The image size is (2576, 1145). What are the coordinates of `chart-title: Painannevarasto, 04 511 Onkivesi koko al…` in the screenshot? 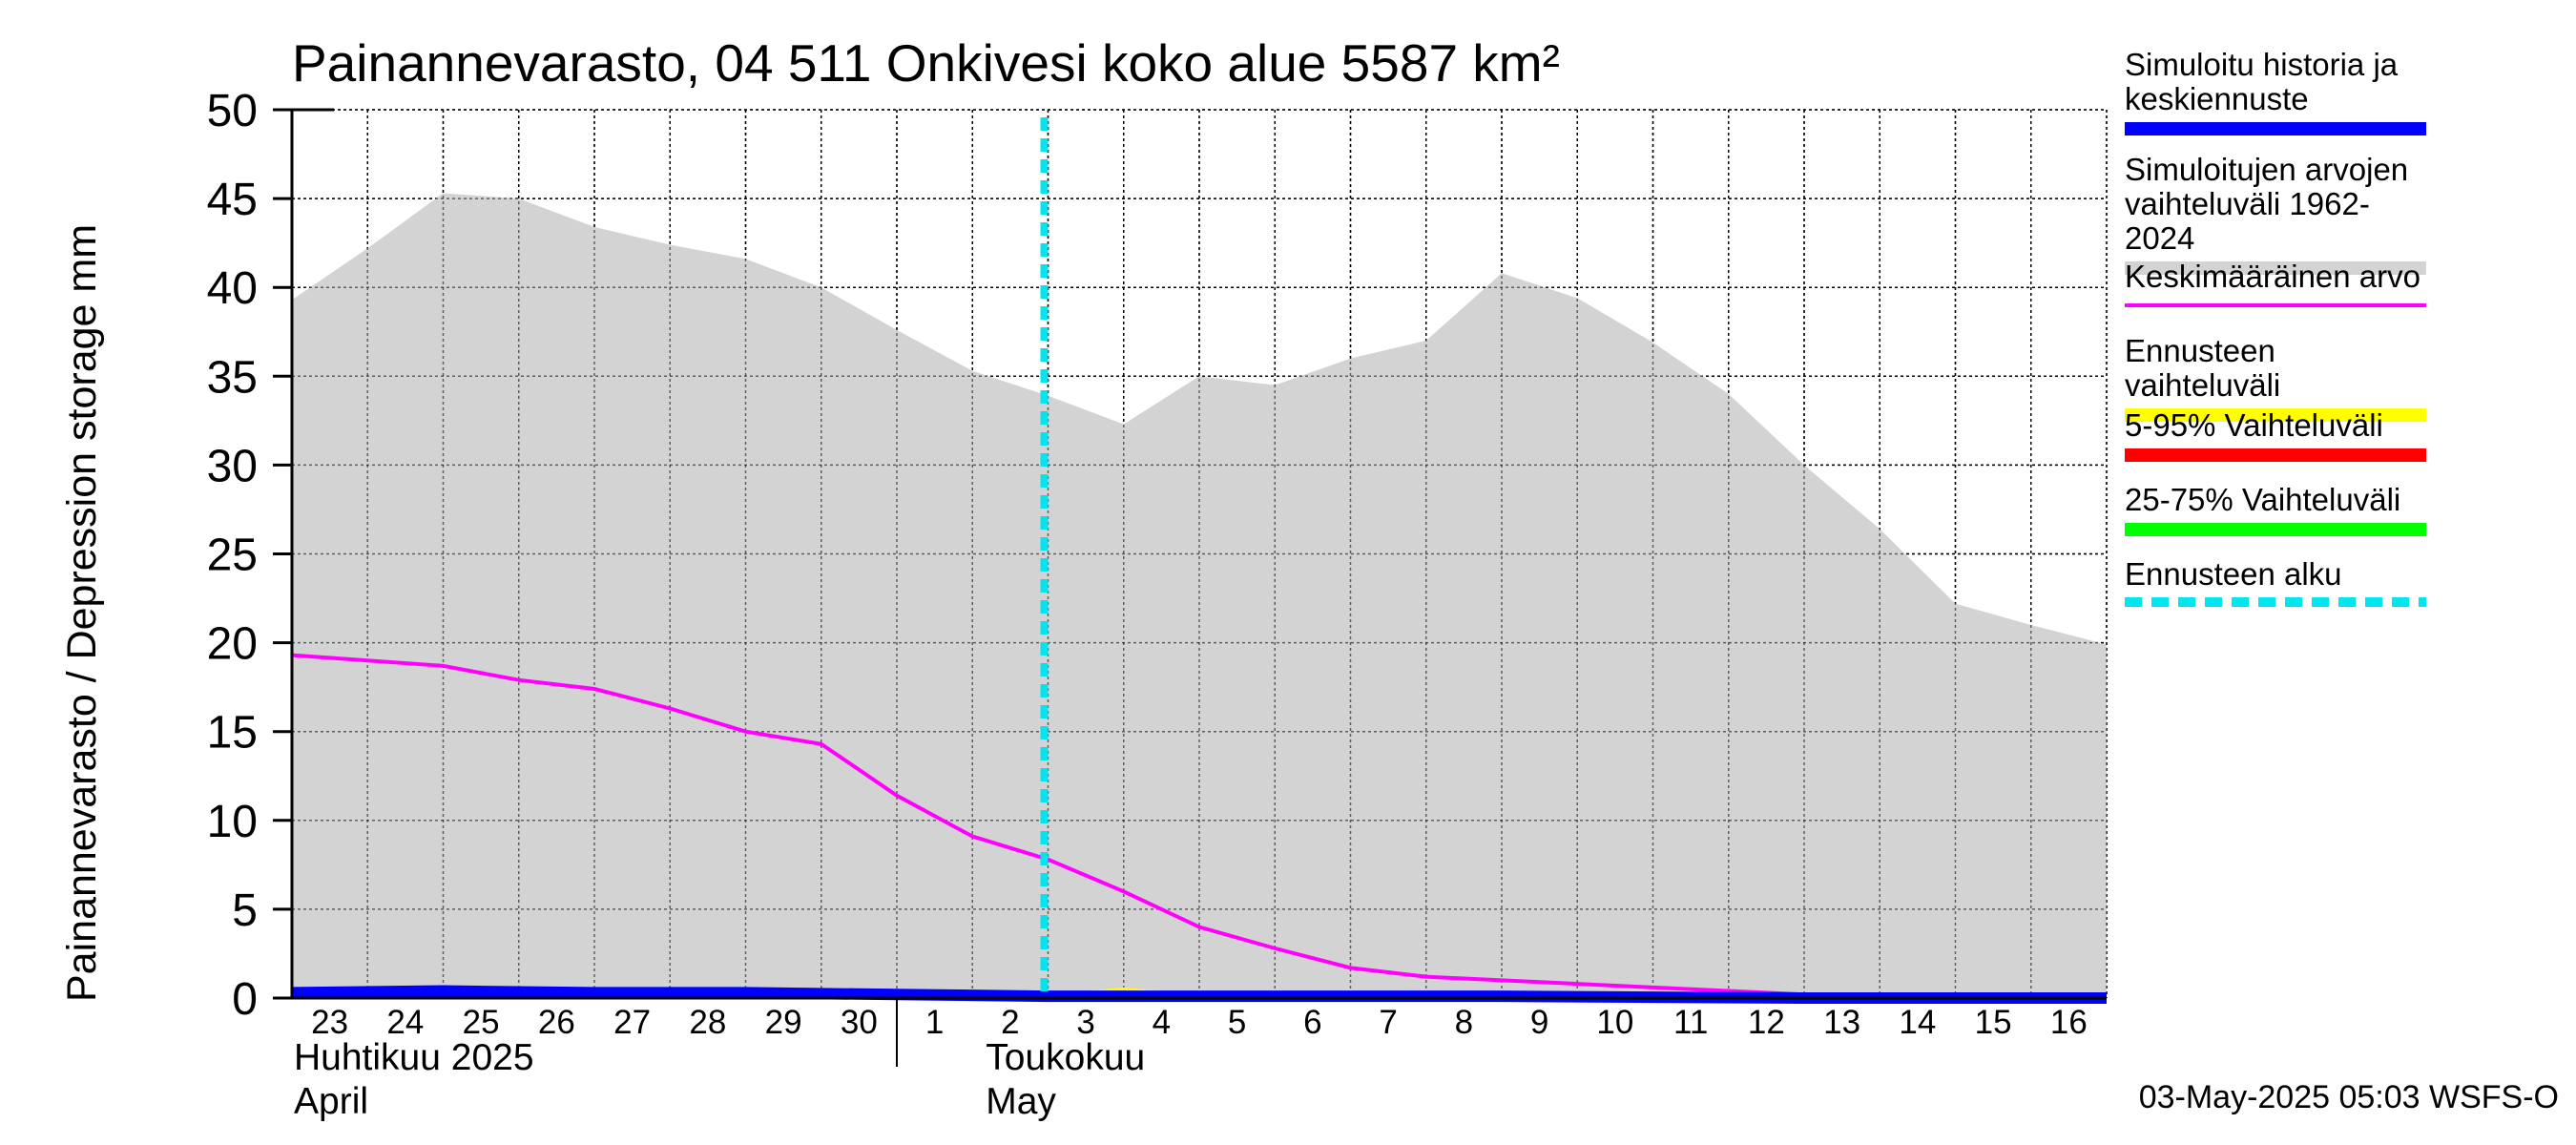 It's located at (926, 63).